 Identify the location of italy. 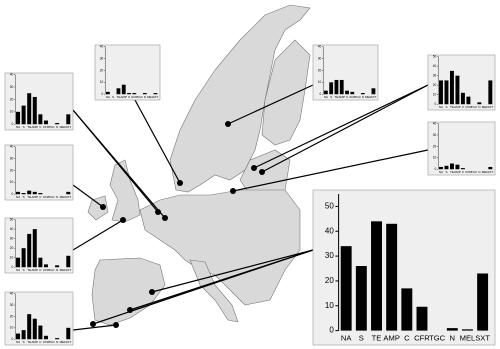
(214, 291).